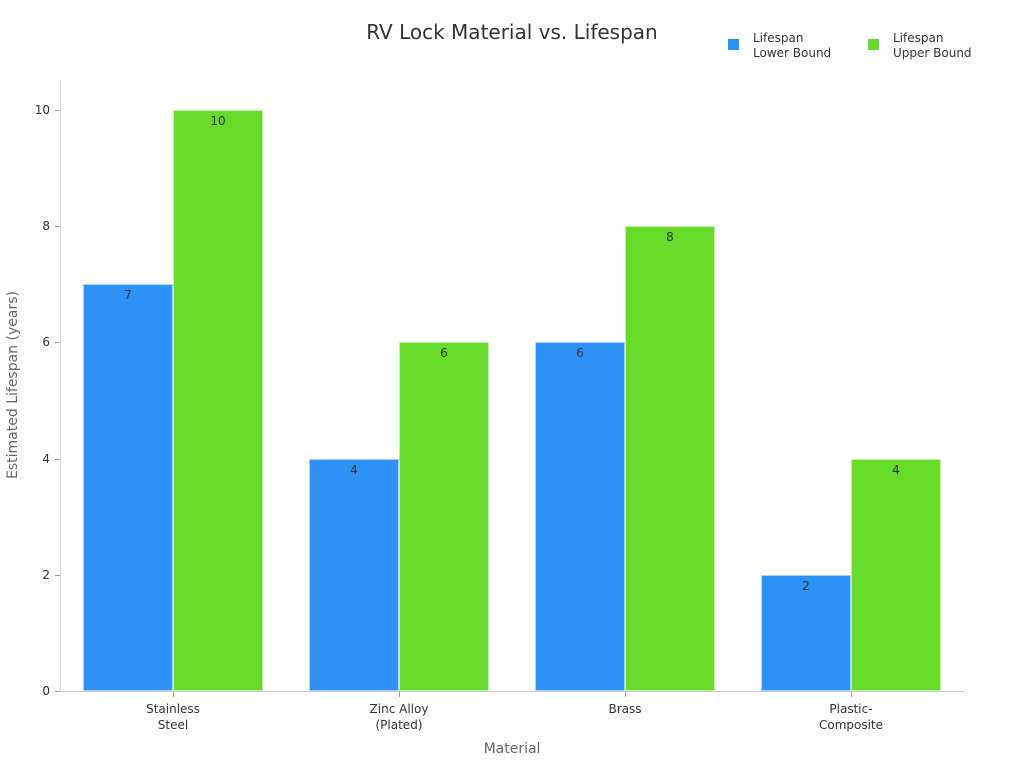  Describe the element at coordinates (444, 516) in the screenshot. I see `bar-upper: 6` at that location.